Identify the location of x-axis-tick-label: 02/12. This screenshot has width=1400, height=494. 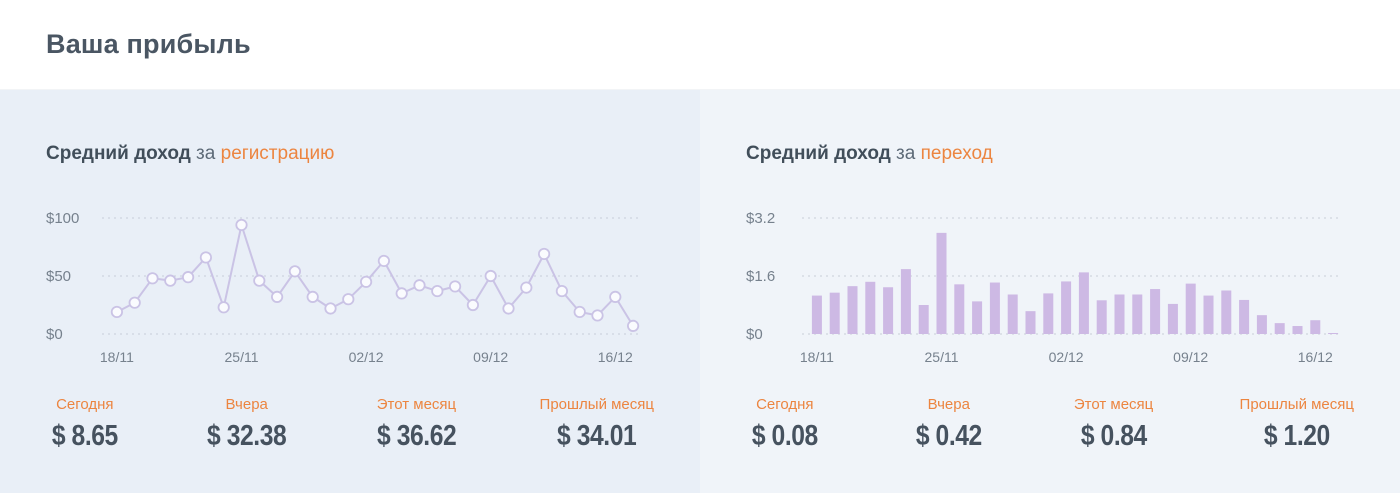
(1066, 357).